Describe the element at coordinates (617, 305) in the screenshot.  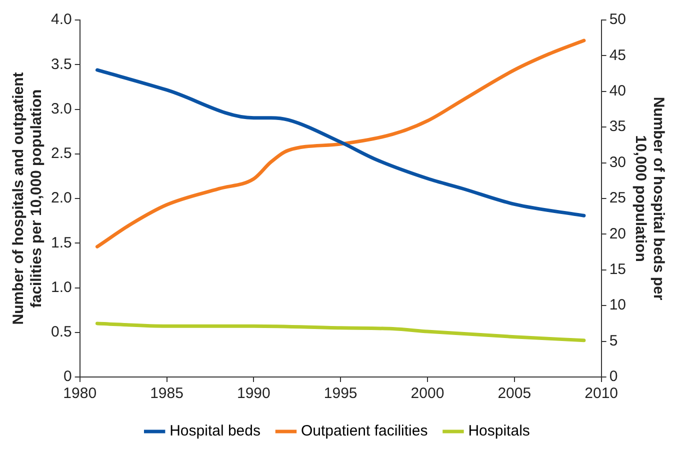
I see `y2-tick-label: 10` at that location.